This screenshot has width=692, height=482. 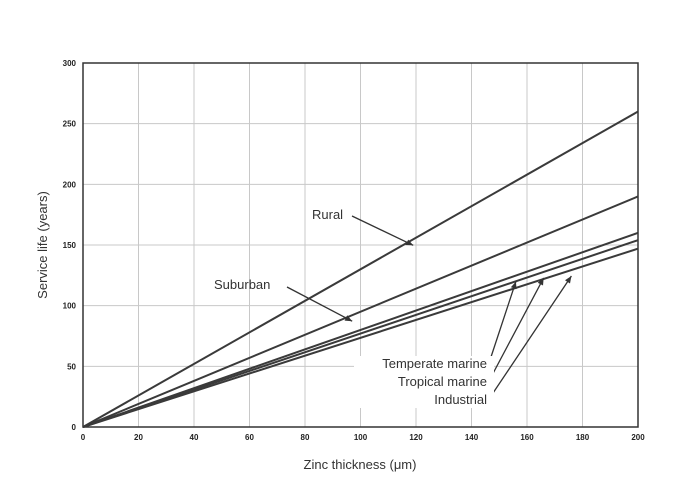 What do you see at coordinates (83, 437) in the screenshot?
I see `x-tick-label: 0` at bounding box center [83, 437].